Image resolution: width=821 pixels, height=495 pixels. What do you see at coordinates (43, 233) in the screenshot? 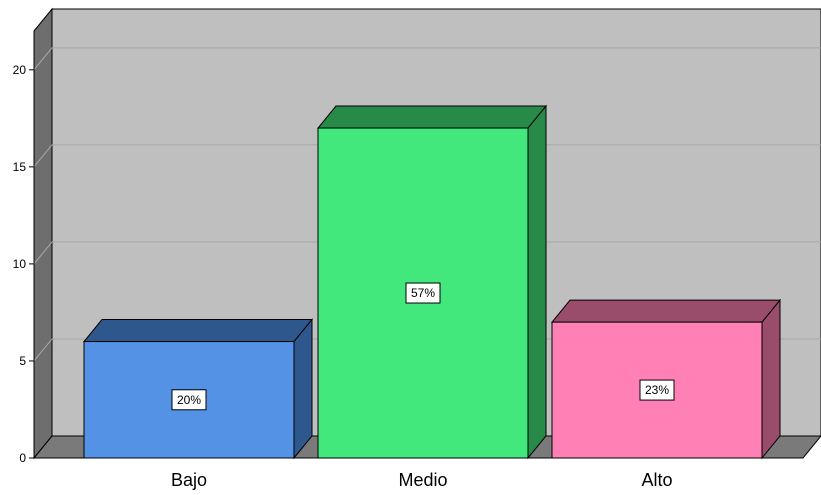
I see `side-wall` at bounding box center [43, 233].